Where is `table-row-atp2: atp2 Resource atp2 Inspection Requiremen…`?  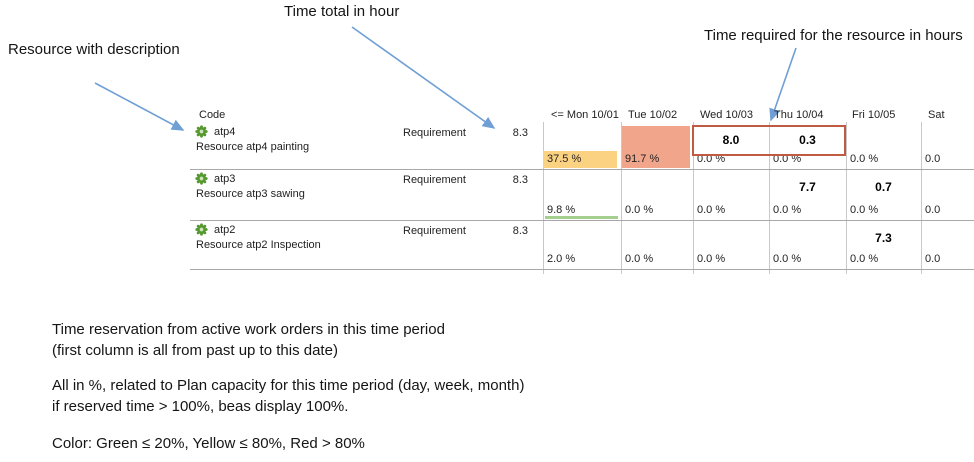
table-row-atp2: atp2 Resource atp2 Inspection Requiremen… is located at coordinates (582, 244).